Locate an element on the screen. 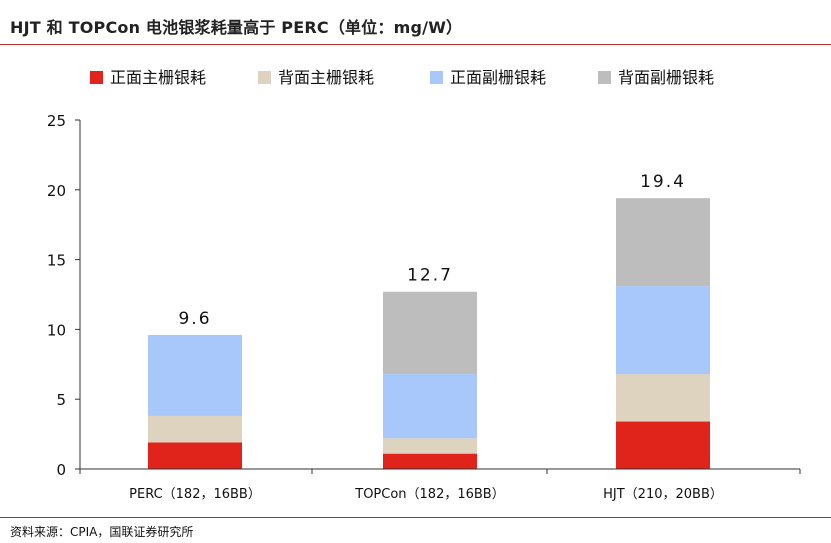 Image resolution: width=831 pixels, height=543 pixels. legend-label: 背面主栅银耗 is located at coordinates (326, 77).